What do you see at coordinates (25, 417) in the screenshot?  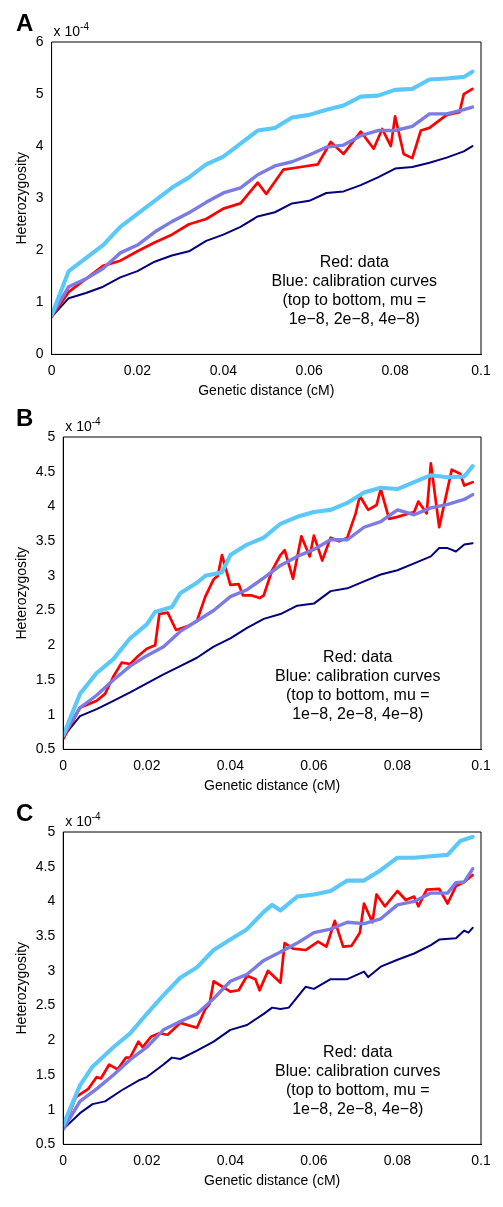 I see `chart-title: B` at bounding box center [25, 417].